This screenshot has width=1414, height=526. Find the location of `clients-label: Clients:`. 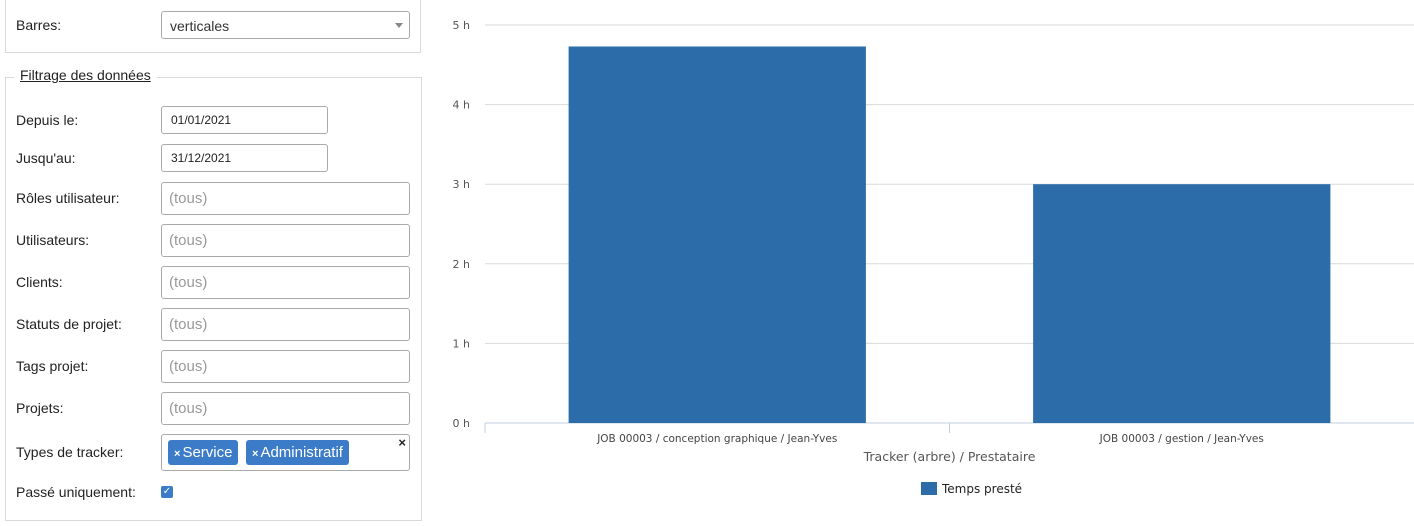

clients-label: Clients: is located at coordinates (39, 282).